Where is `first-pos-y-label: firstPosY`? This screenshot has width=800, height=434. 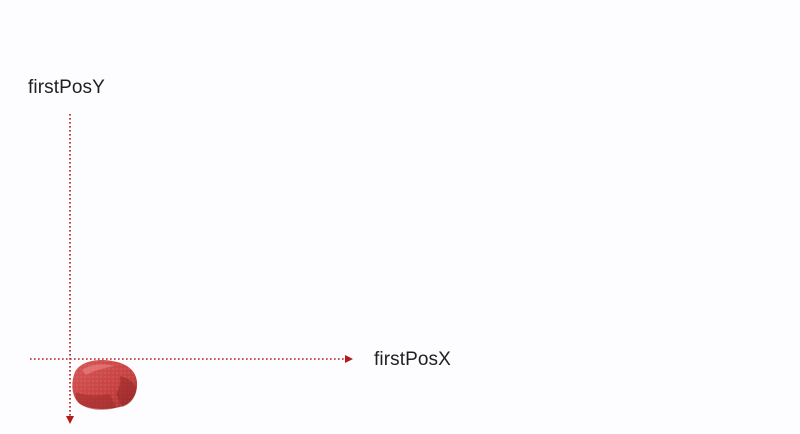
first-pos-y-label: firstPosY is located at coordinates (66, 87).